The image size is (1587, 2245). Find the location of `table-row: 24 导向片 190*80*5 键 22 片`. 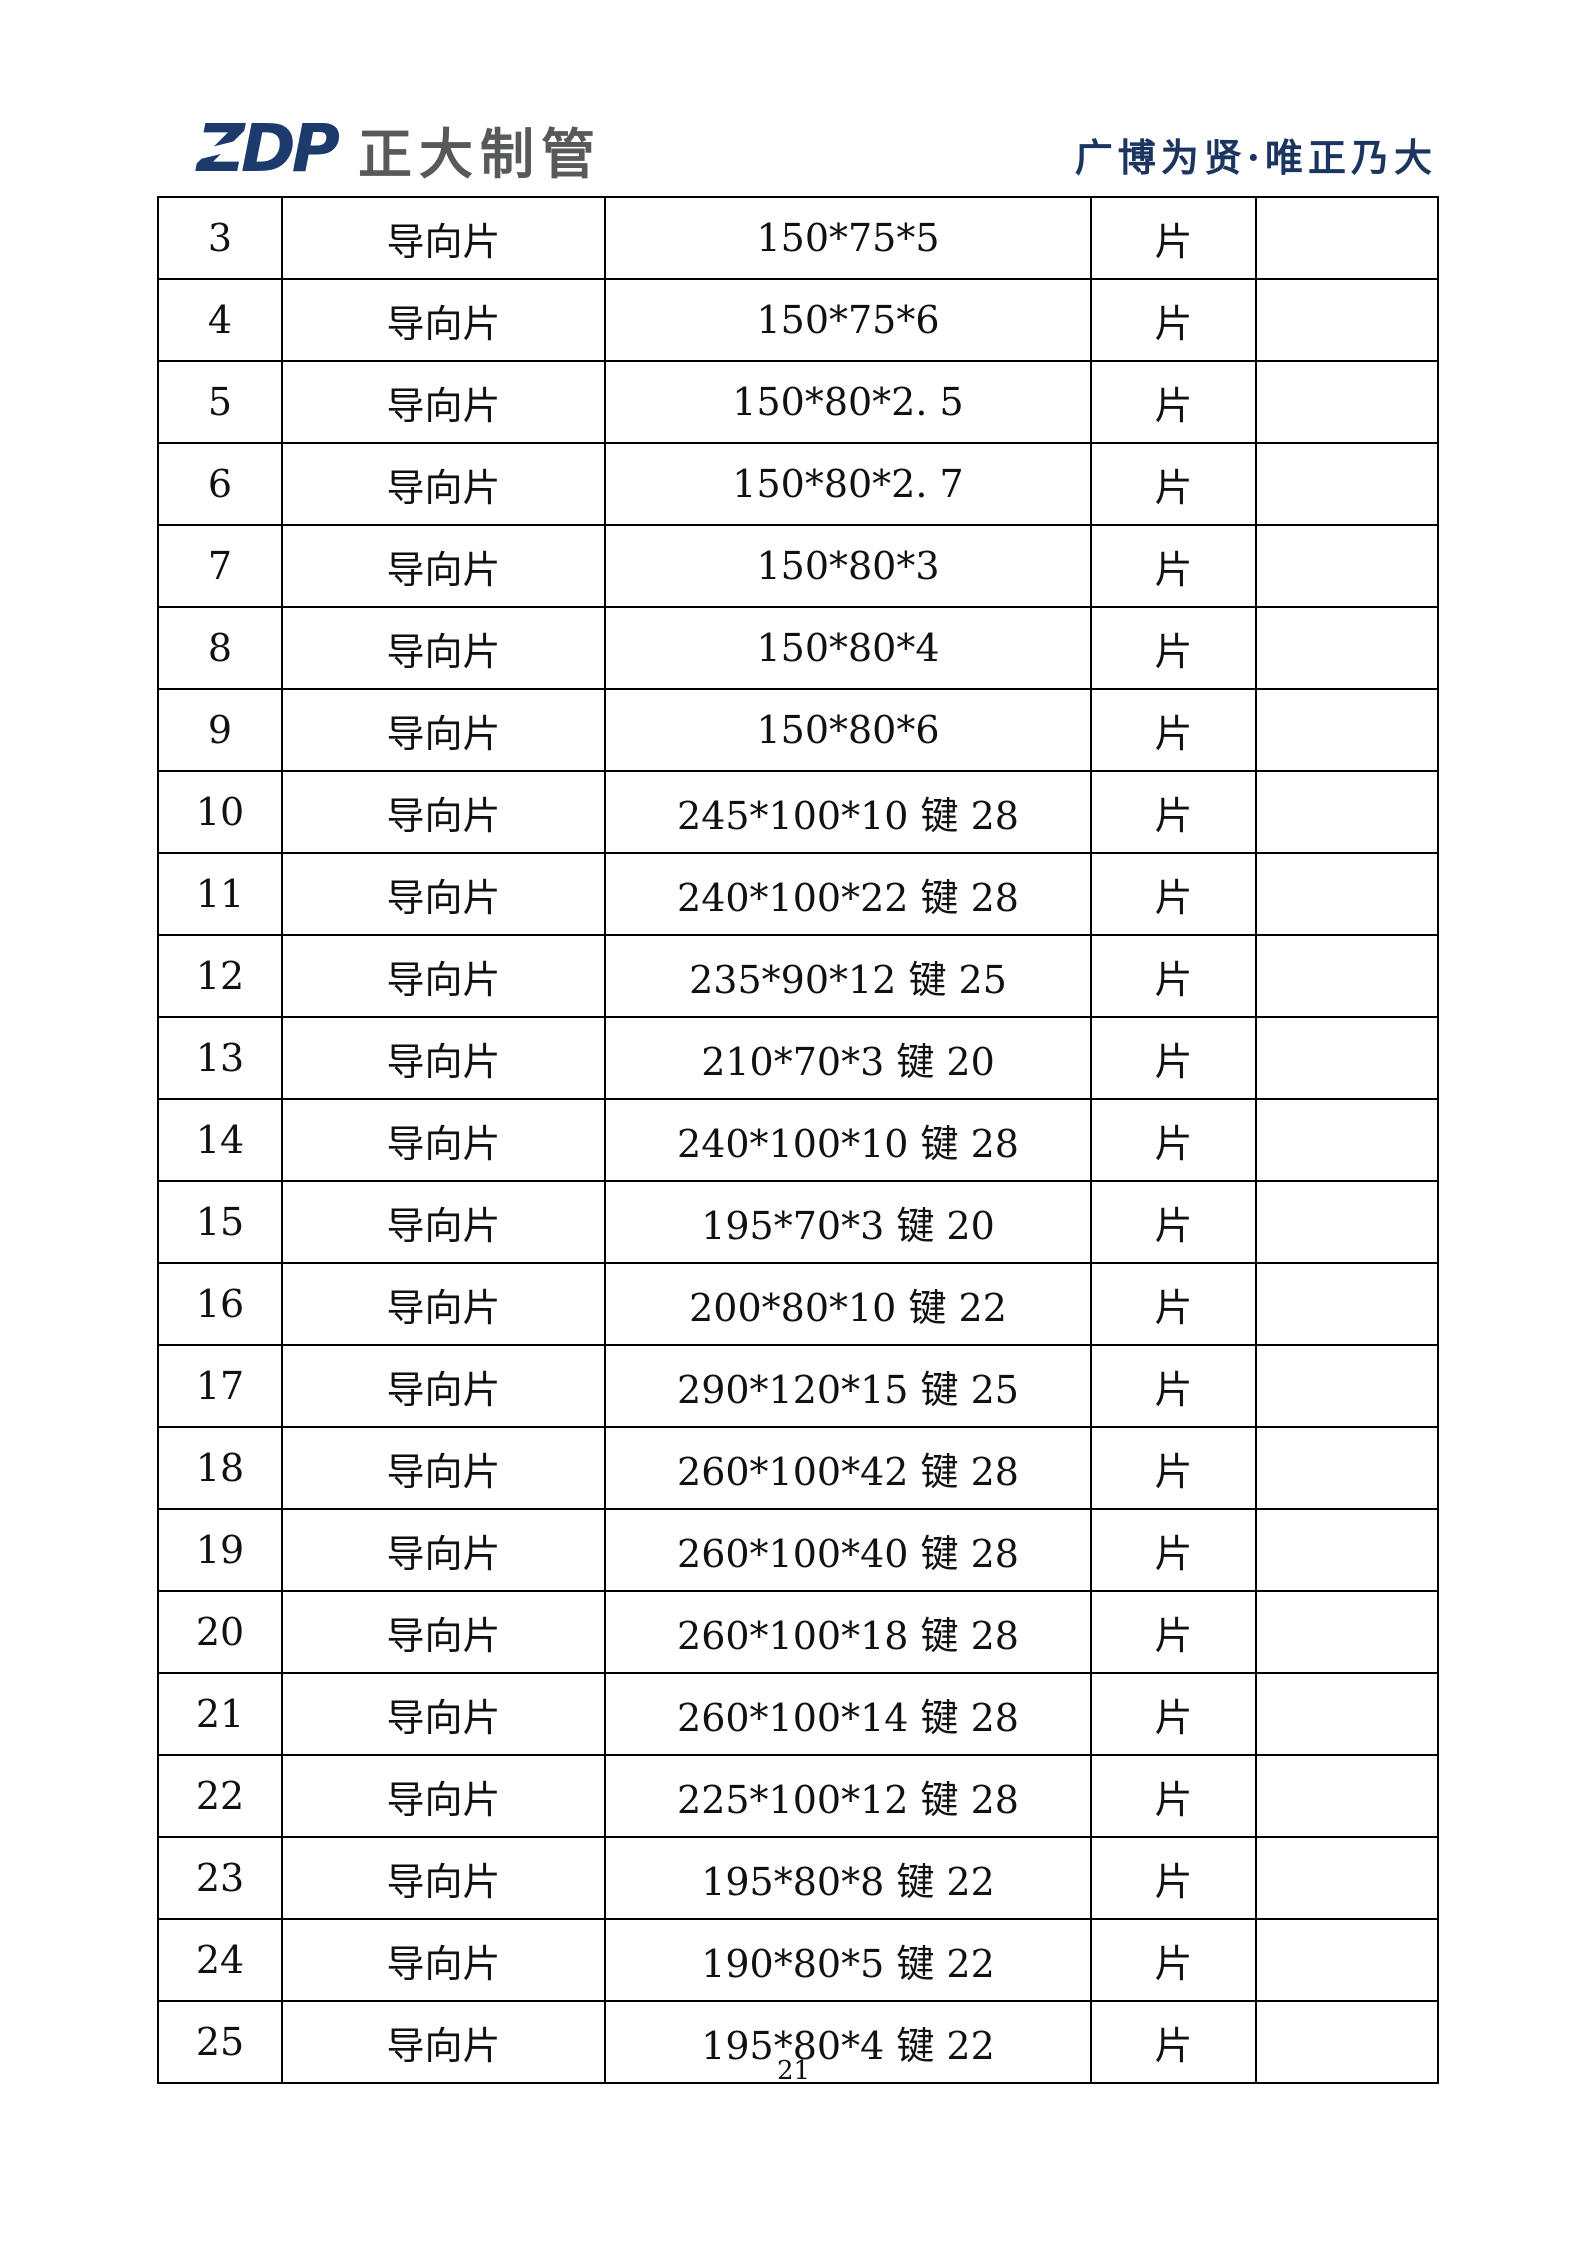

table-row: 24 导向片 190*80*5 键 22 片 is located at coordinates (798, 1960).